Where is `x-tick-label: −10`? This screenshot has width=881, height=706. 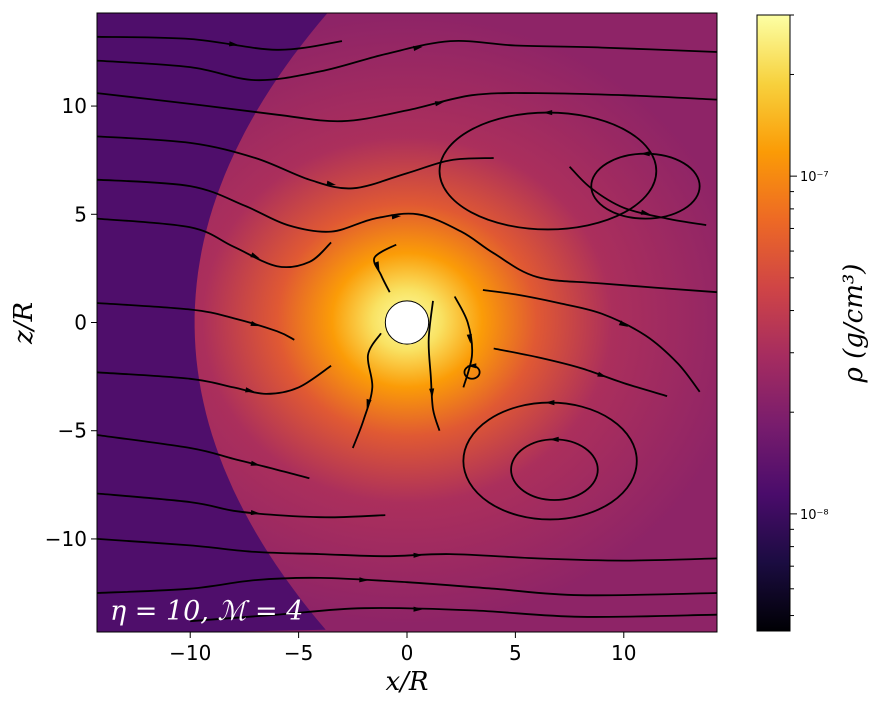 x-tick-label: −10 is located at coordinates (190, 653).